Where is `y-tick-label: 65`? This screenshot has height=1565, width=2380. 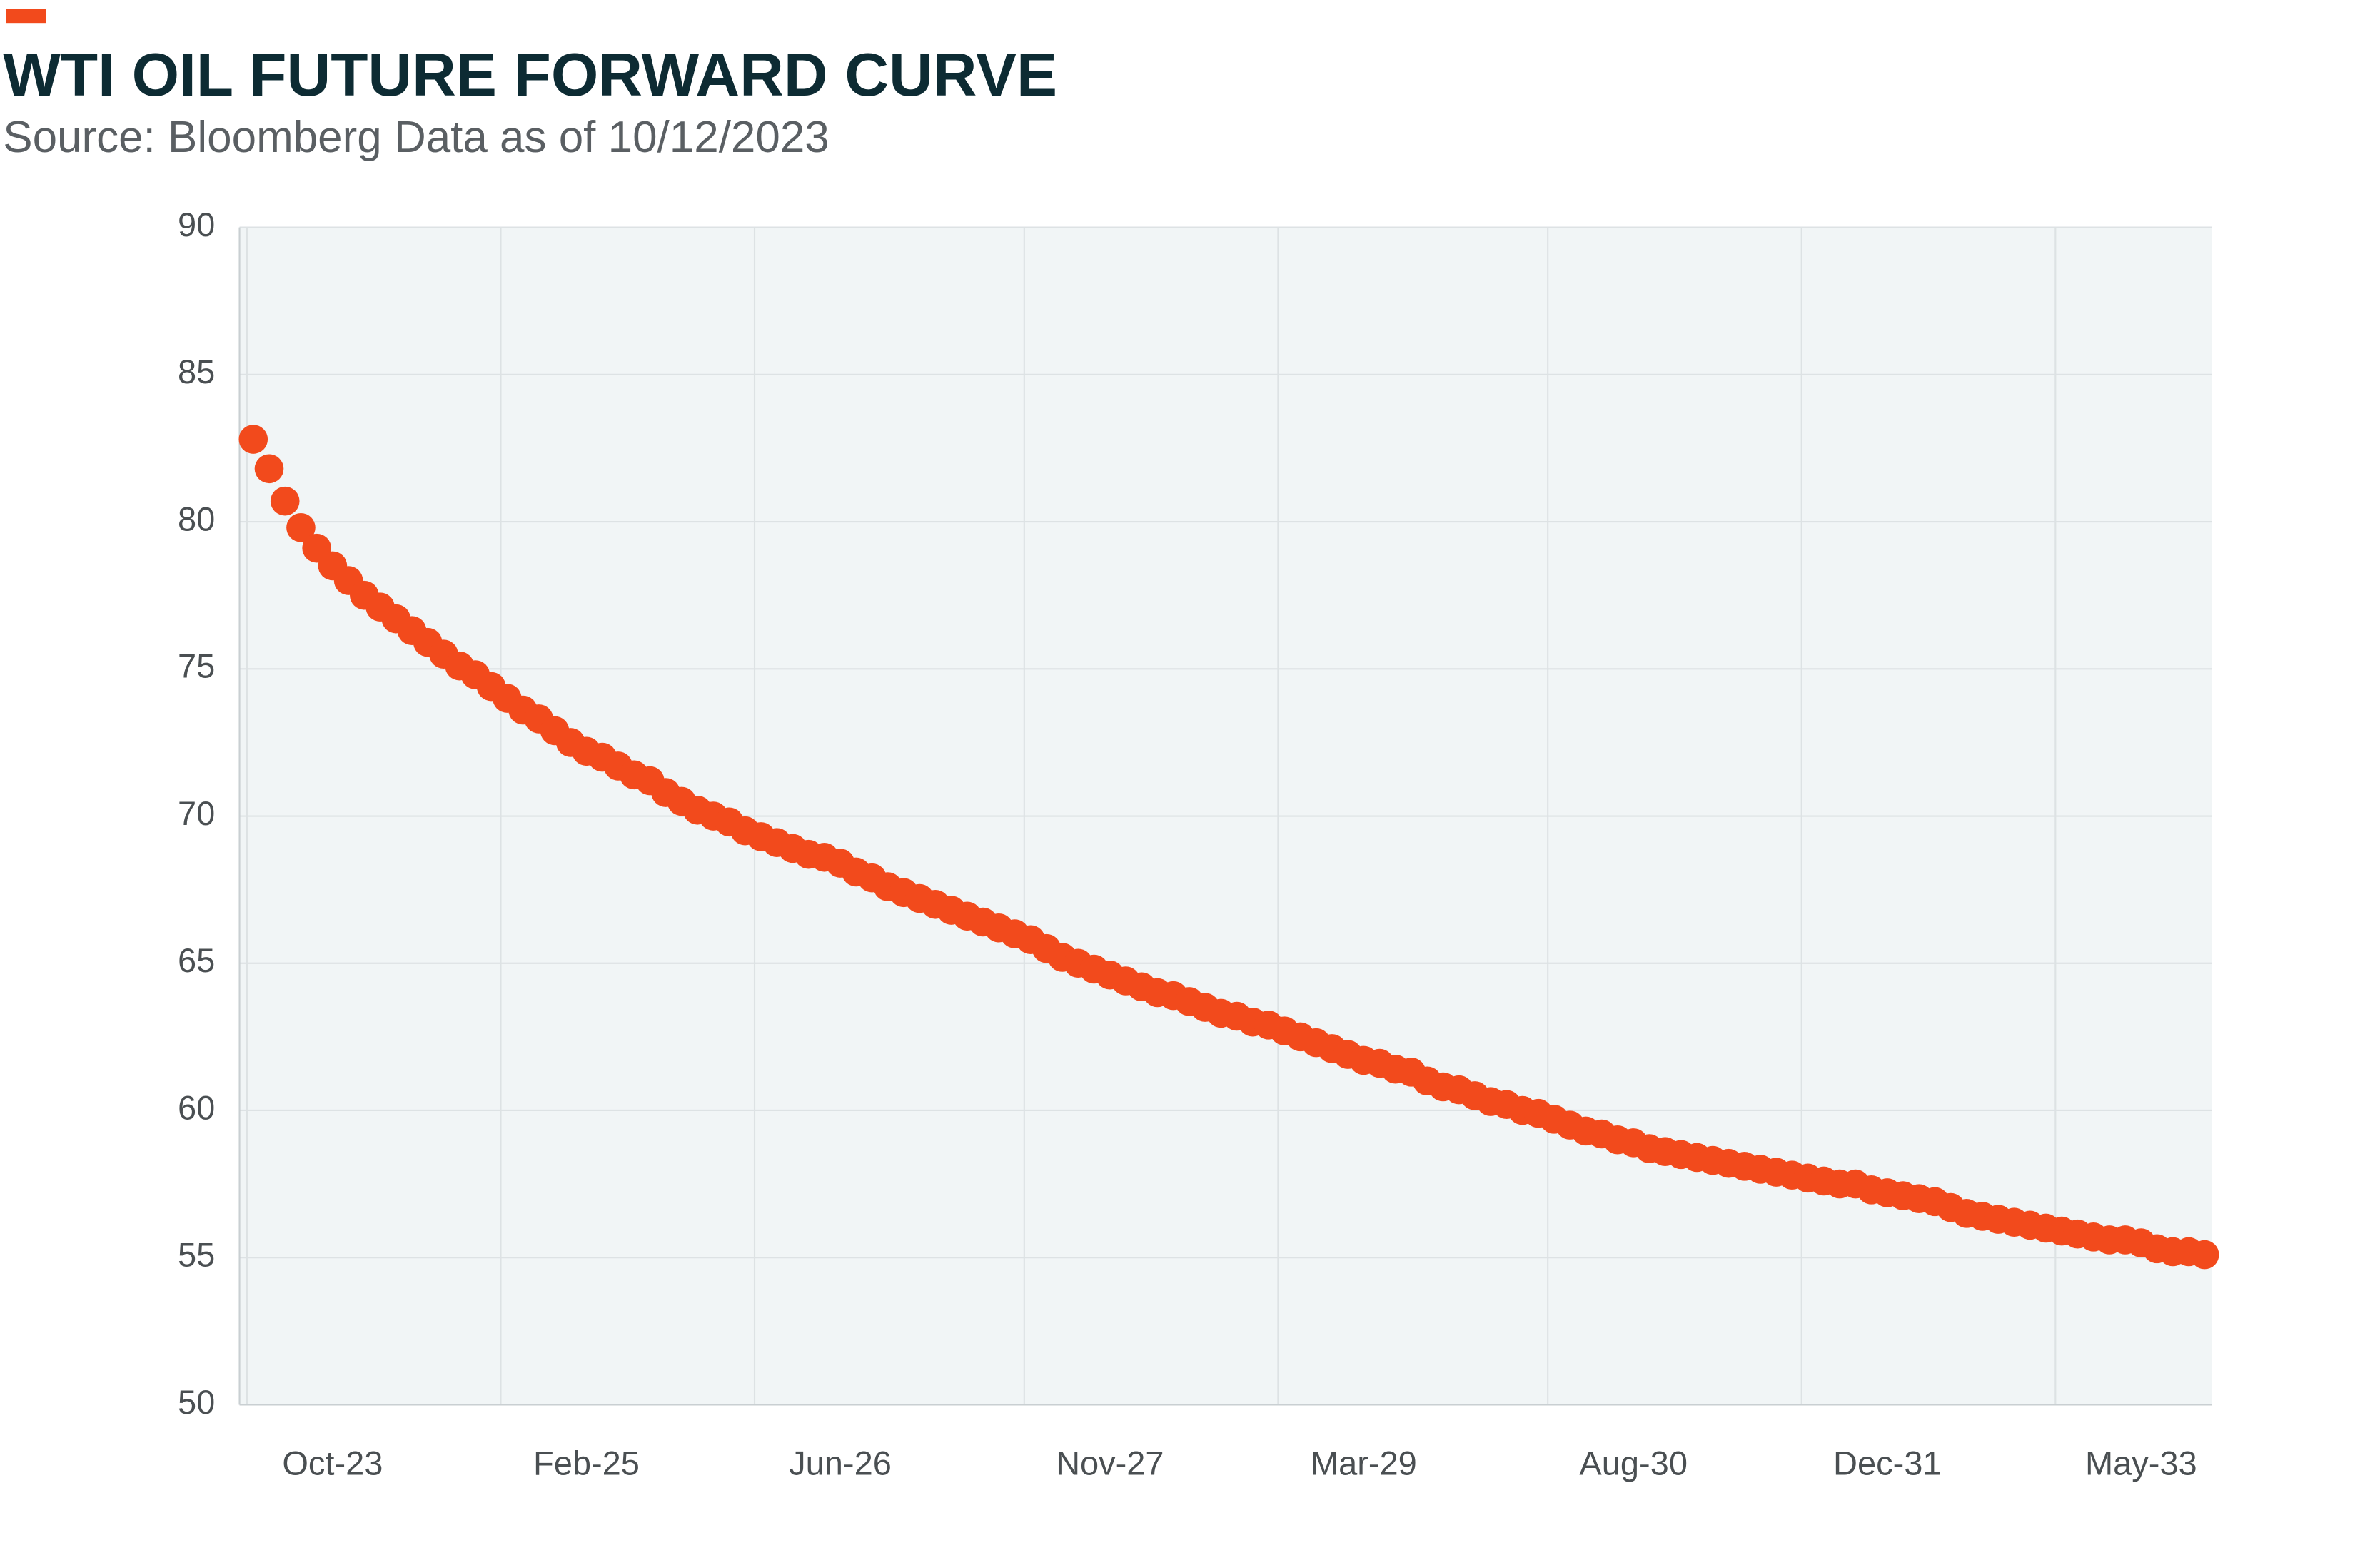
y-tick-label: 65 is located at coordinates (196, 960).